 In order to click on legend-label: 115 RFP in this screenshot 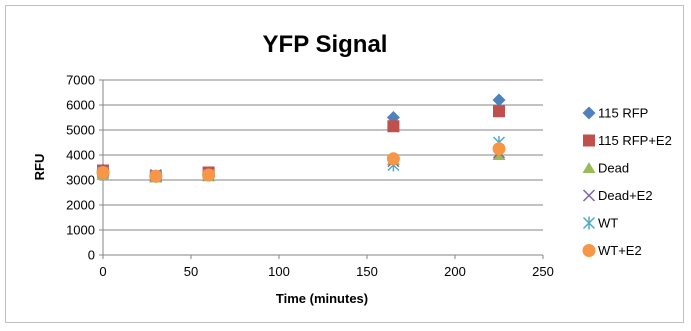, I will do `click(623, 113)`.